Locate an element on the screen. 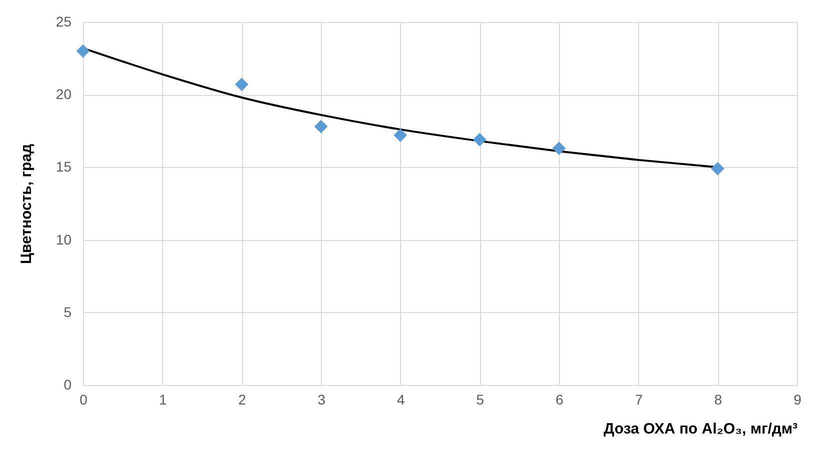  x-tick-label: 9 is located at coordinates (798, 400).